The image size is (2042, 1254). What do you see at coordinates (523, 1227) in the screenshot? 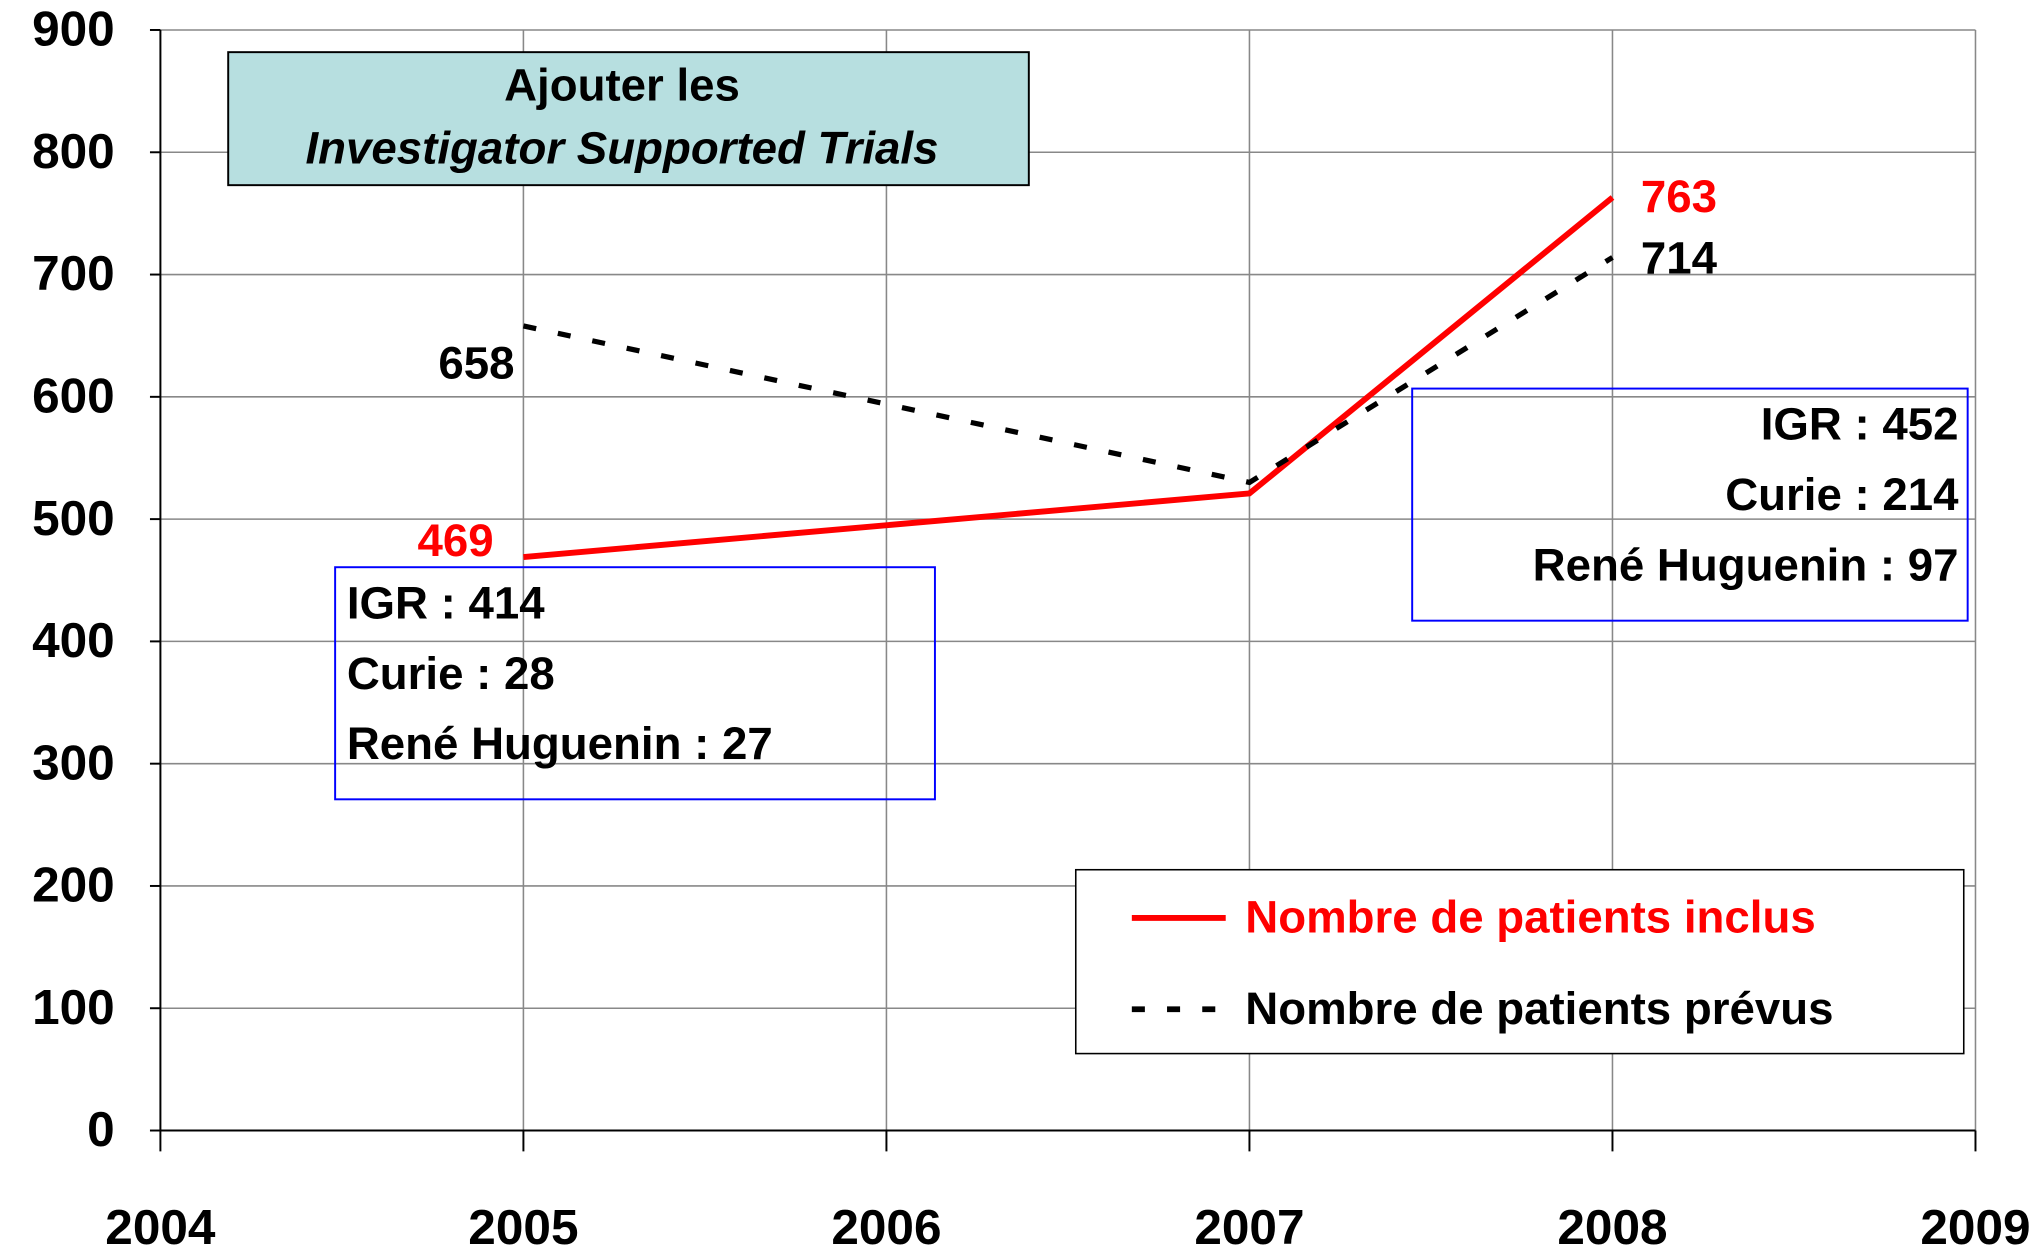
I see `x-tick-label: 2005` at bounding box center [523, 1227].